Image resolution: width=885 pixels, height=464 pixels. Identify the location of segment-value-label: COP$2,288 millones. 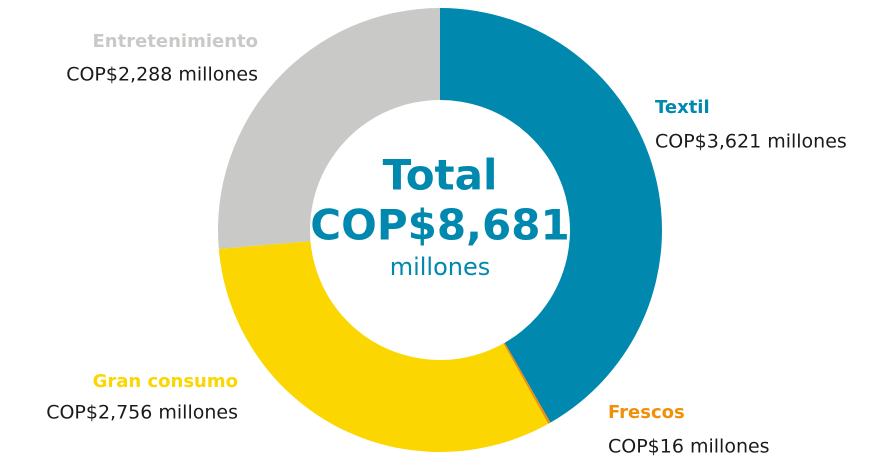
(162, 75).